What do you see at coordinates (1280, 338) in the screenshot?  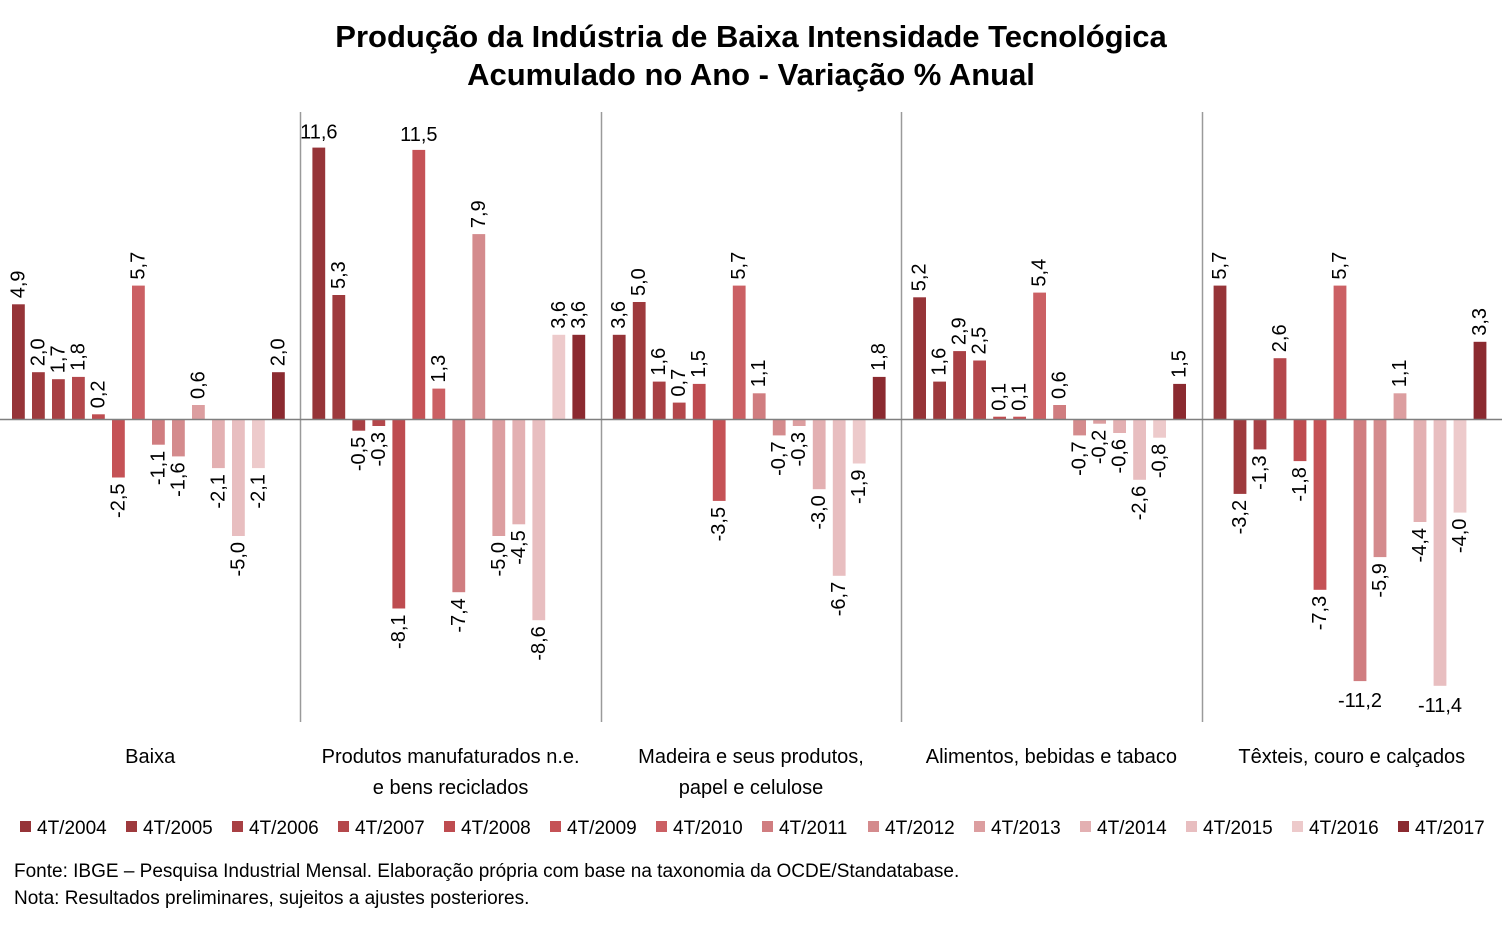 I see `data-label: 2,6` at bounding box center [1280, 338].